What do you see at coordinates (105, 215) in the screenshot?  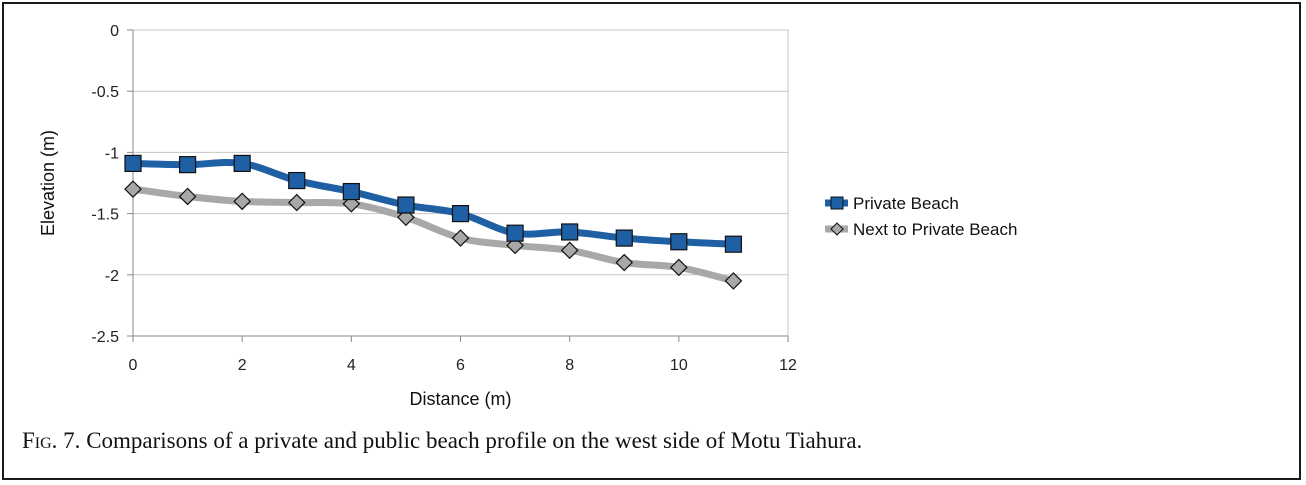 I see `y-tick-label: -1.5` at bounding box center [105, 215].